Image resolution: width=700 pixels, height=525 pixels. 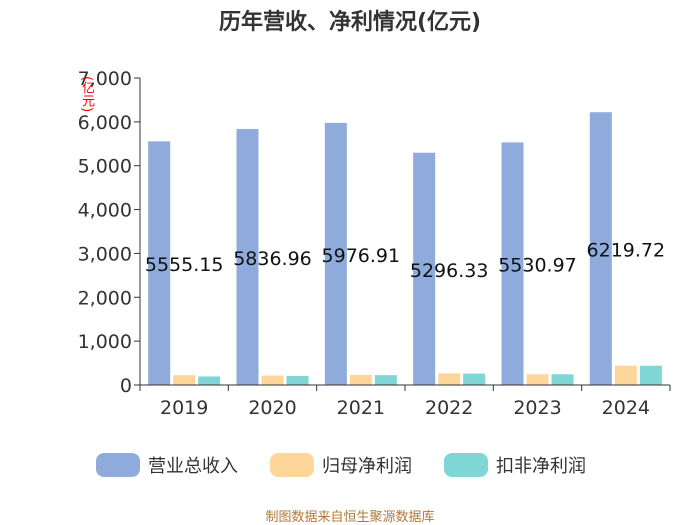 I want to click on legend-label: 扣非净利润, so click(x=541, y=466).